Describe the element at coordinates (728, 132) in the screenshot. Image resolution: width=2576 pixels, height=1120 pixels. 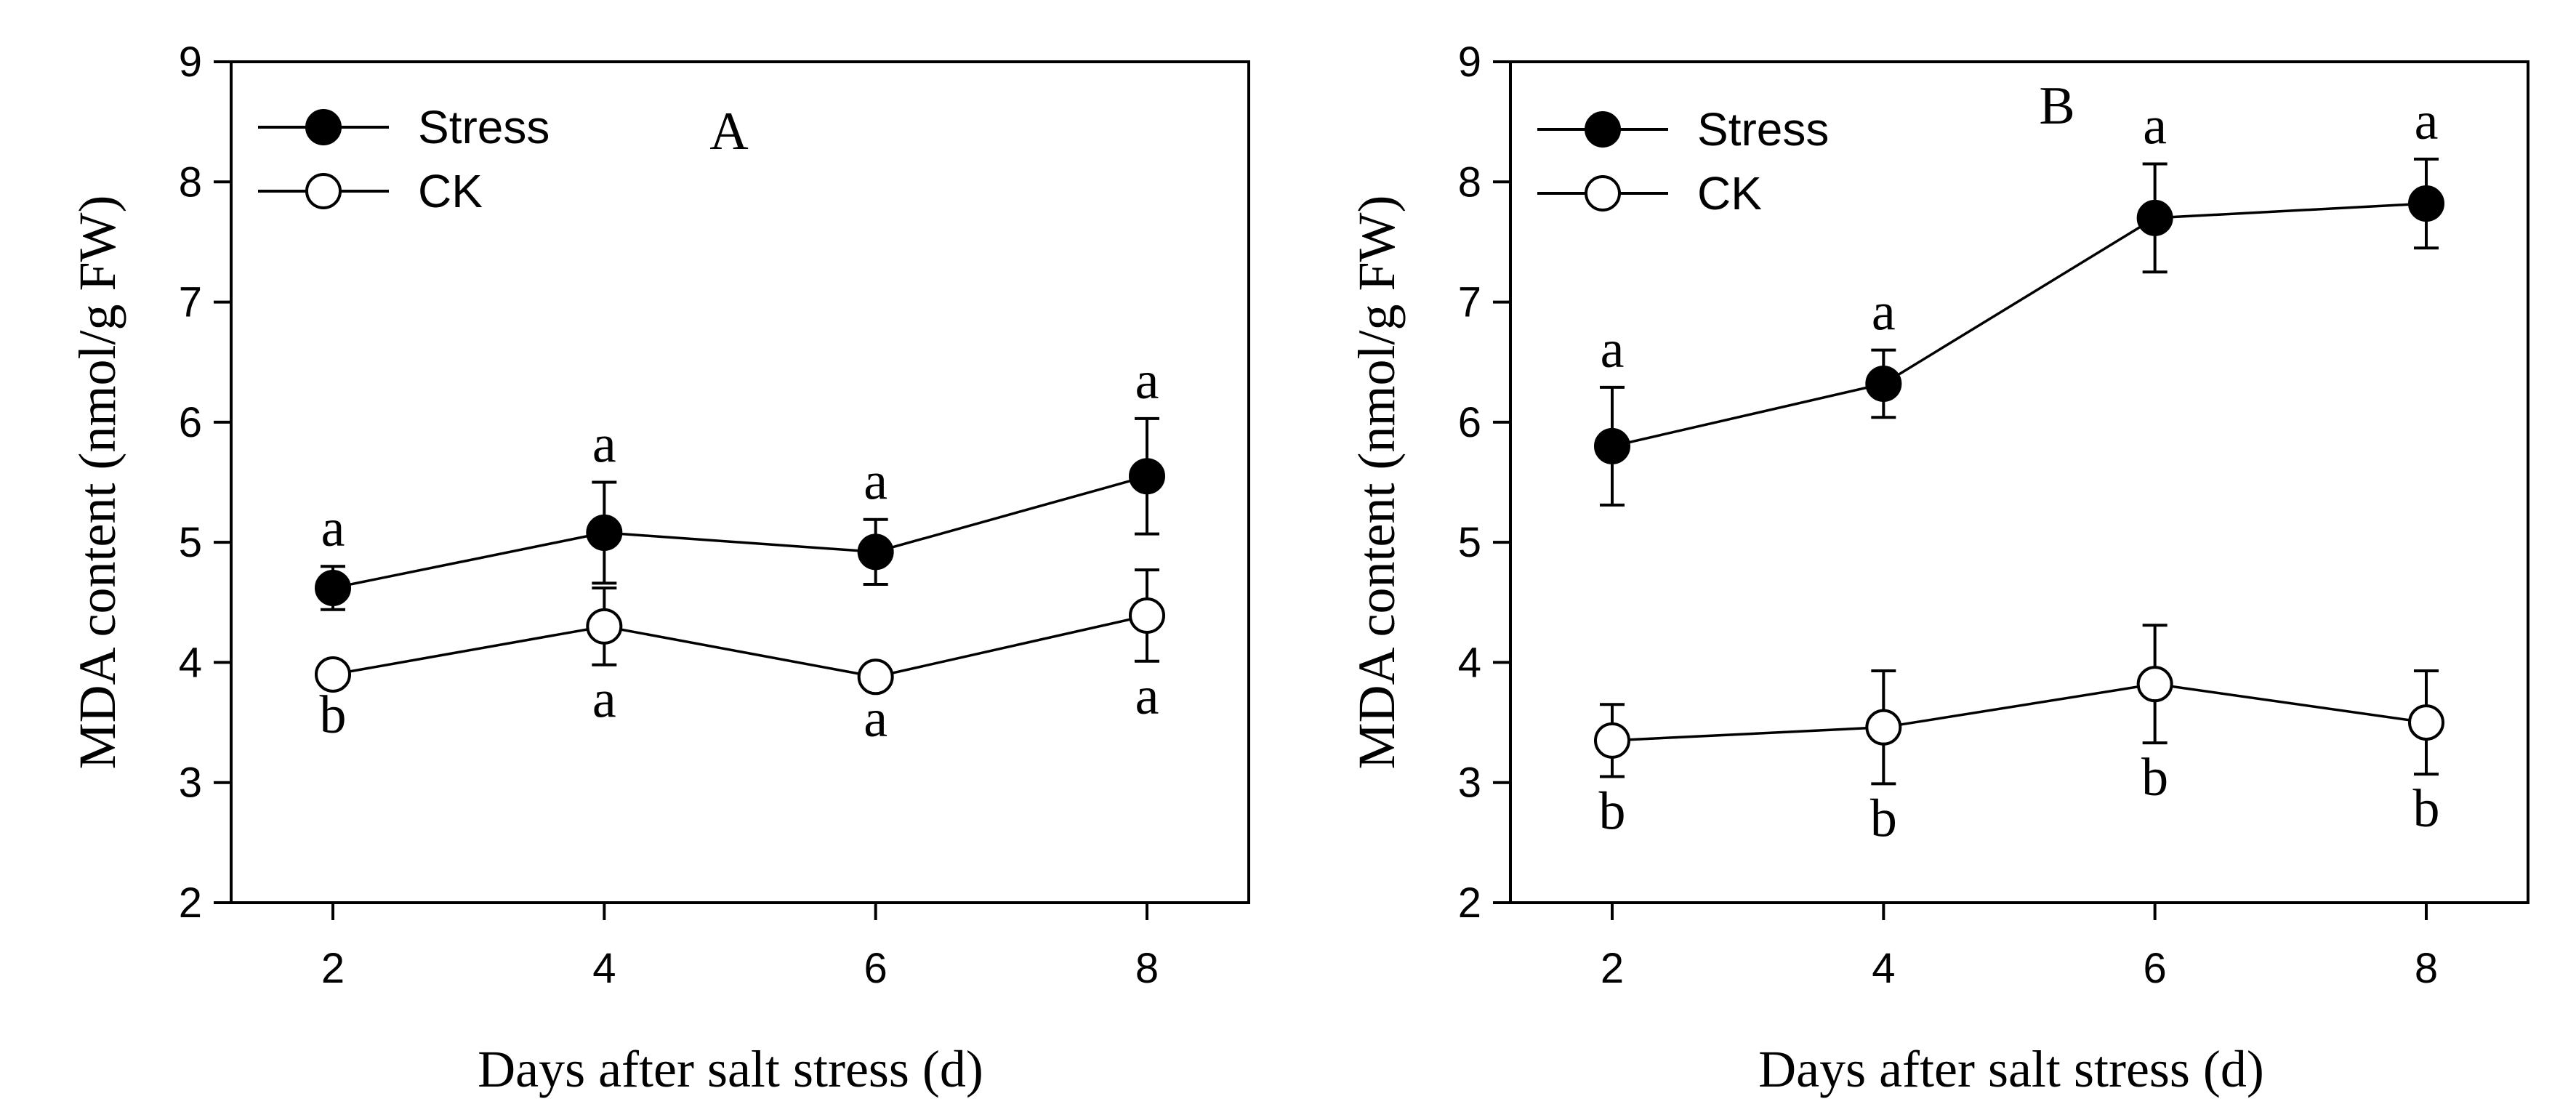
I see `panel-label: A` at that location.